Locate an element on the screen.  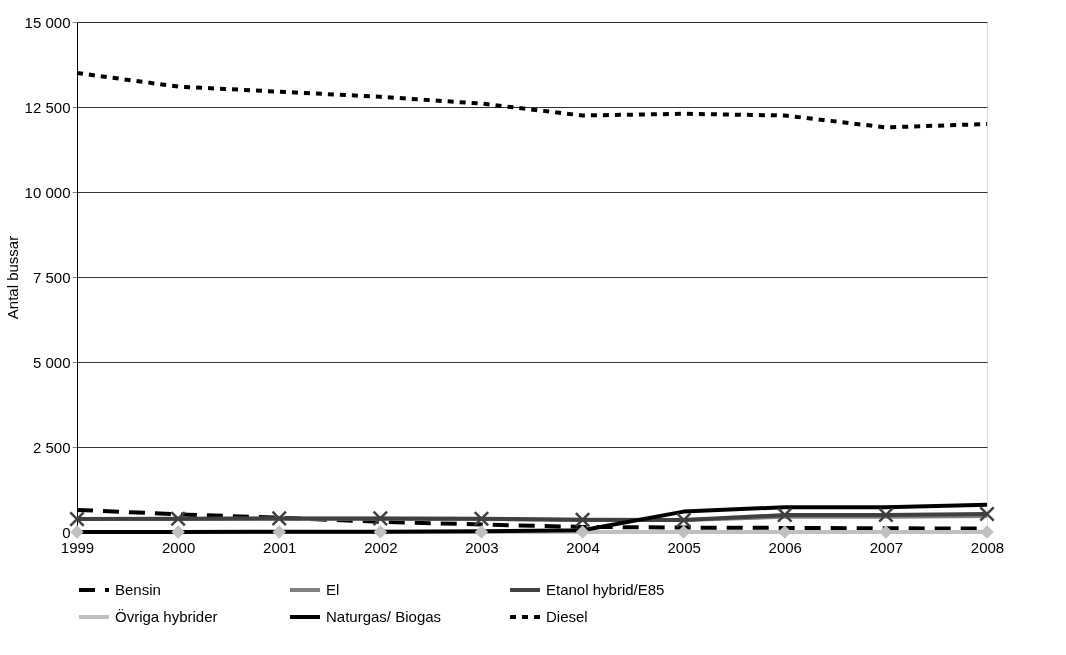
y-tick-label: 10 000 is located at coordinates (47, 192).